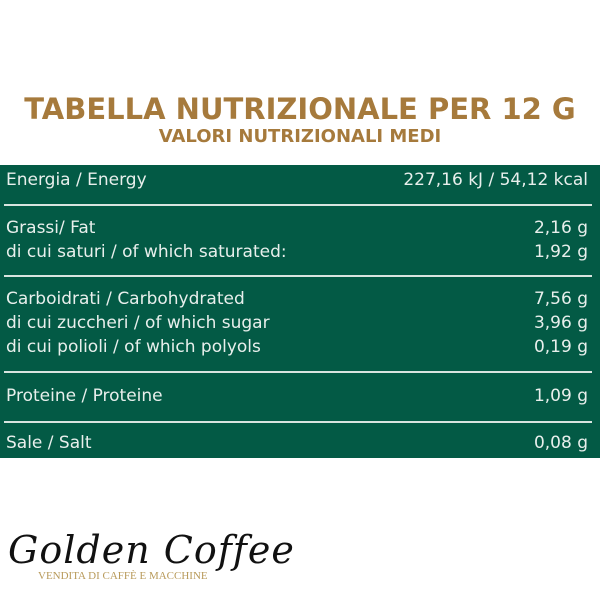  I want to click on logo-name: Golden Coffee, so click(151, 550).